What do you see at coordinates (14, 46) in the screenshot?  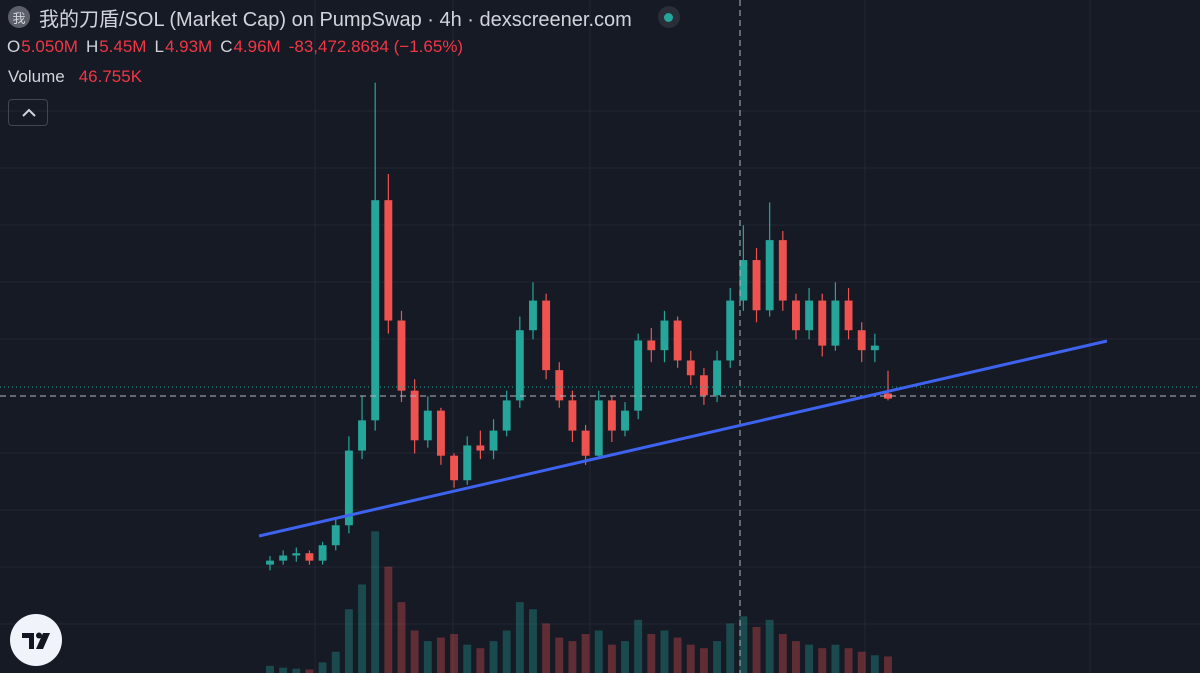 I see `open-label: O` at bounding box center [14, 46].